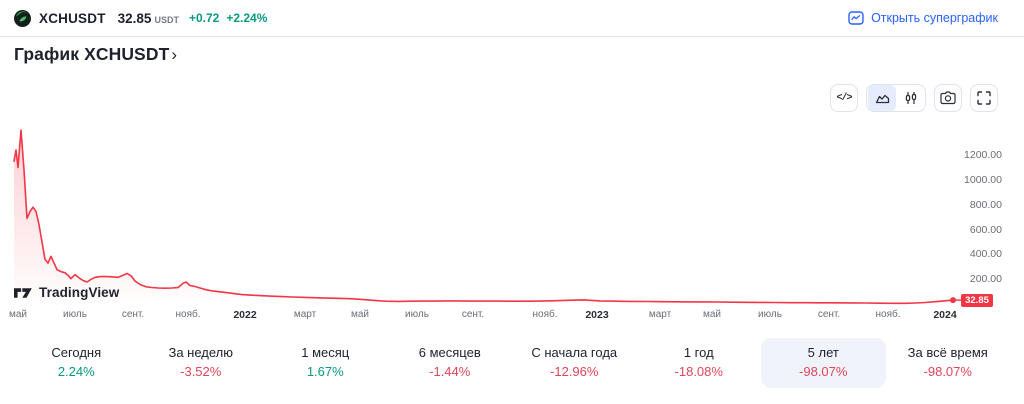 The image size is (1024, 404). What do you see at coordinates (574, 363) in the screenshot?
I see `stat-ytd: С начала года -12.96%` at bounding box center [574, 363].